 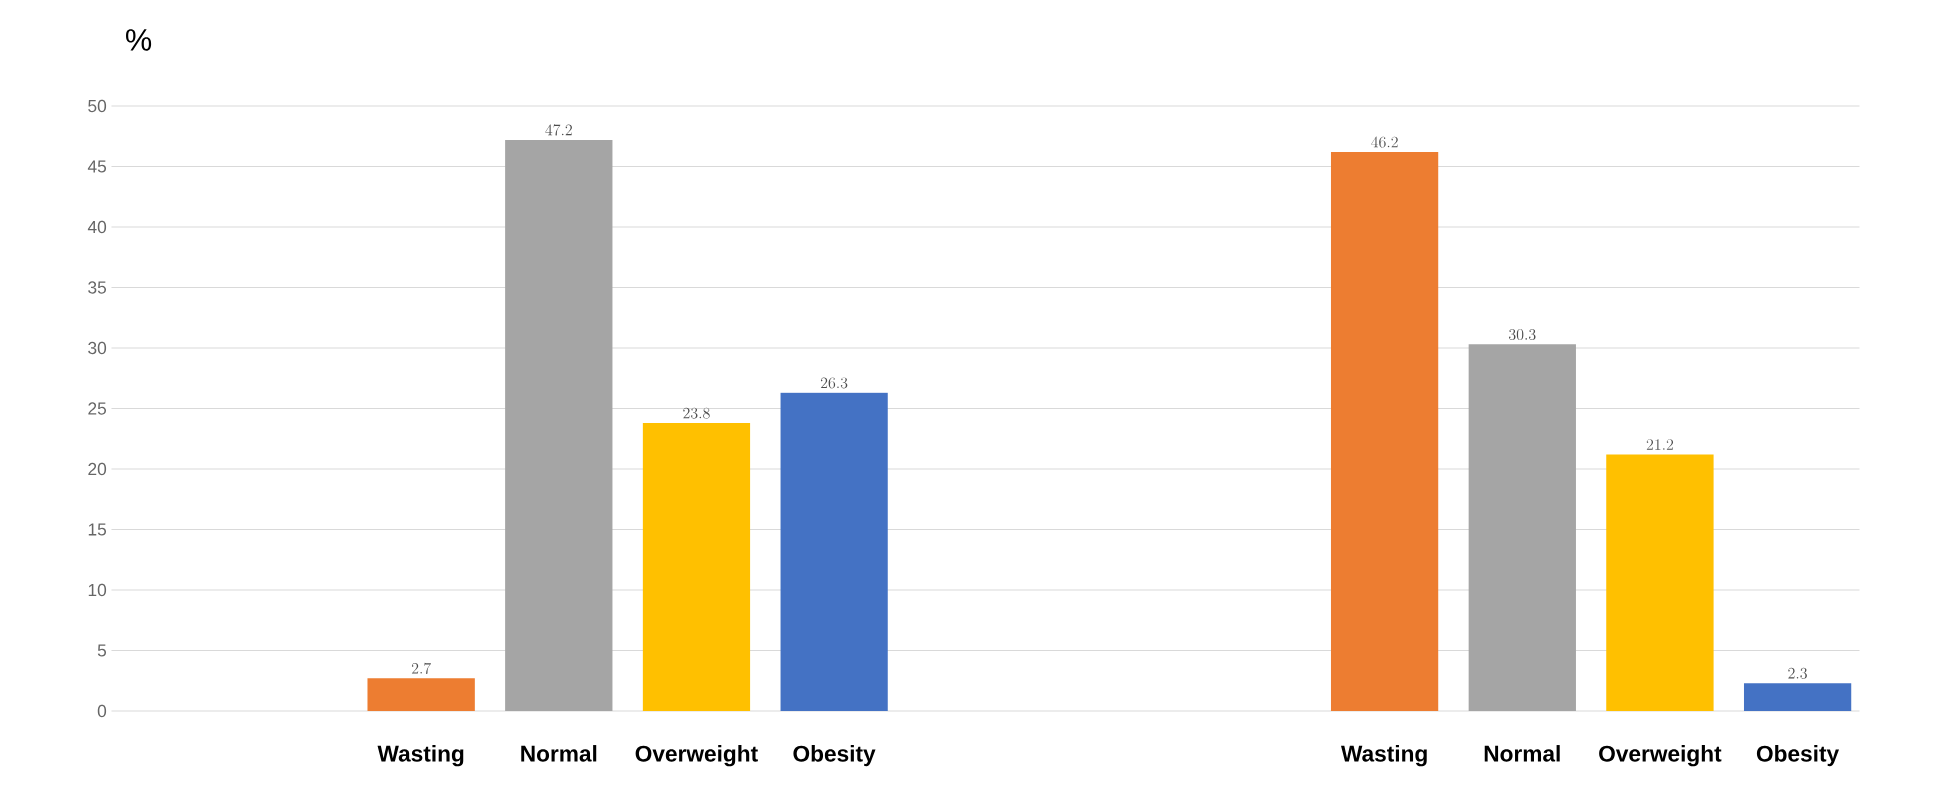 What do you see at coordinates (97, 408) in the screenshot?
I see `y-tick-label: 25` at bounding box center [97, 408].